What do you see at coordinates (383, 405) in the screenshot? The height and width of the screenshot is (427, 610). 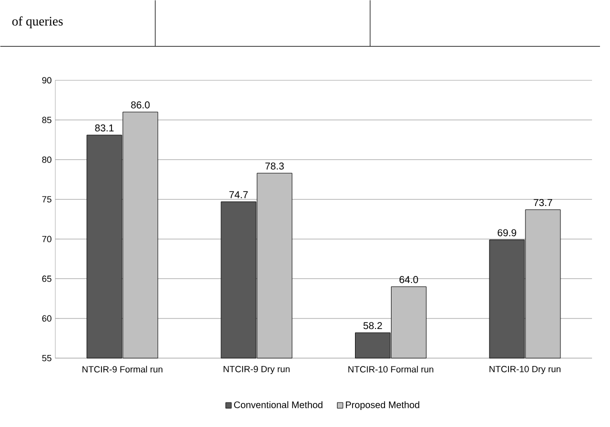 I see `legend-label: Proposed Method` at bounding box center [383, 405].